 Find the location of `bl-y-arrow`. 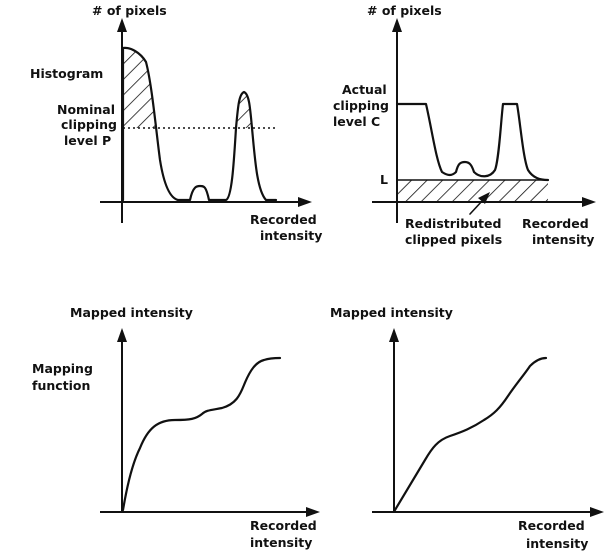

bl-y-arrow is located at coordinates (122, 335).